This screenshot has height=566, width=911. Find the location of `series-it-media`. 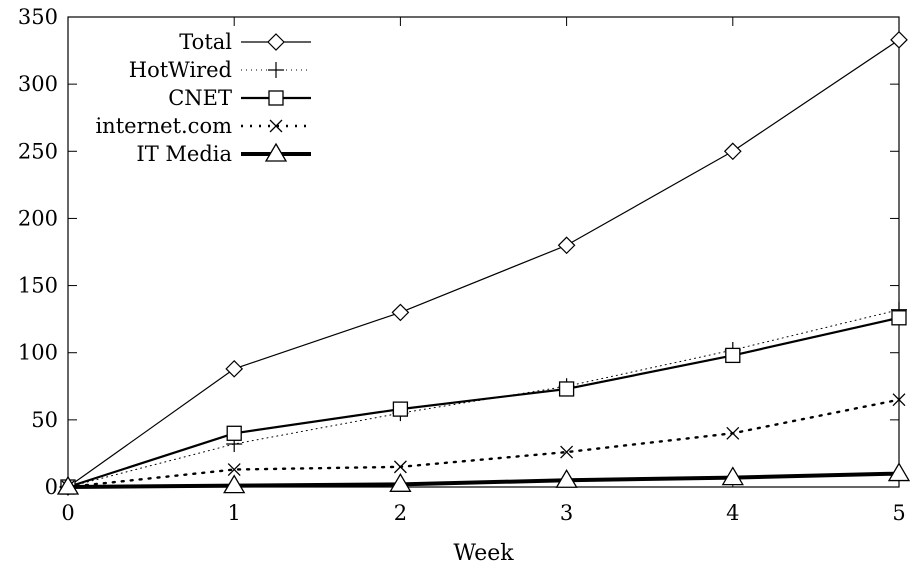

series-it-media is located at coordinates (483, 478).